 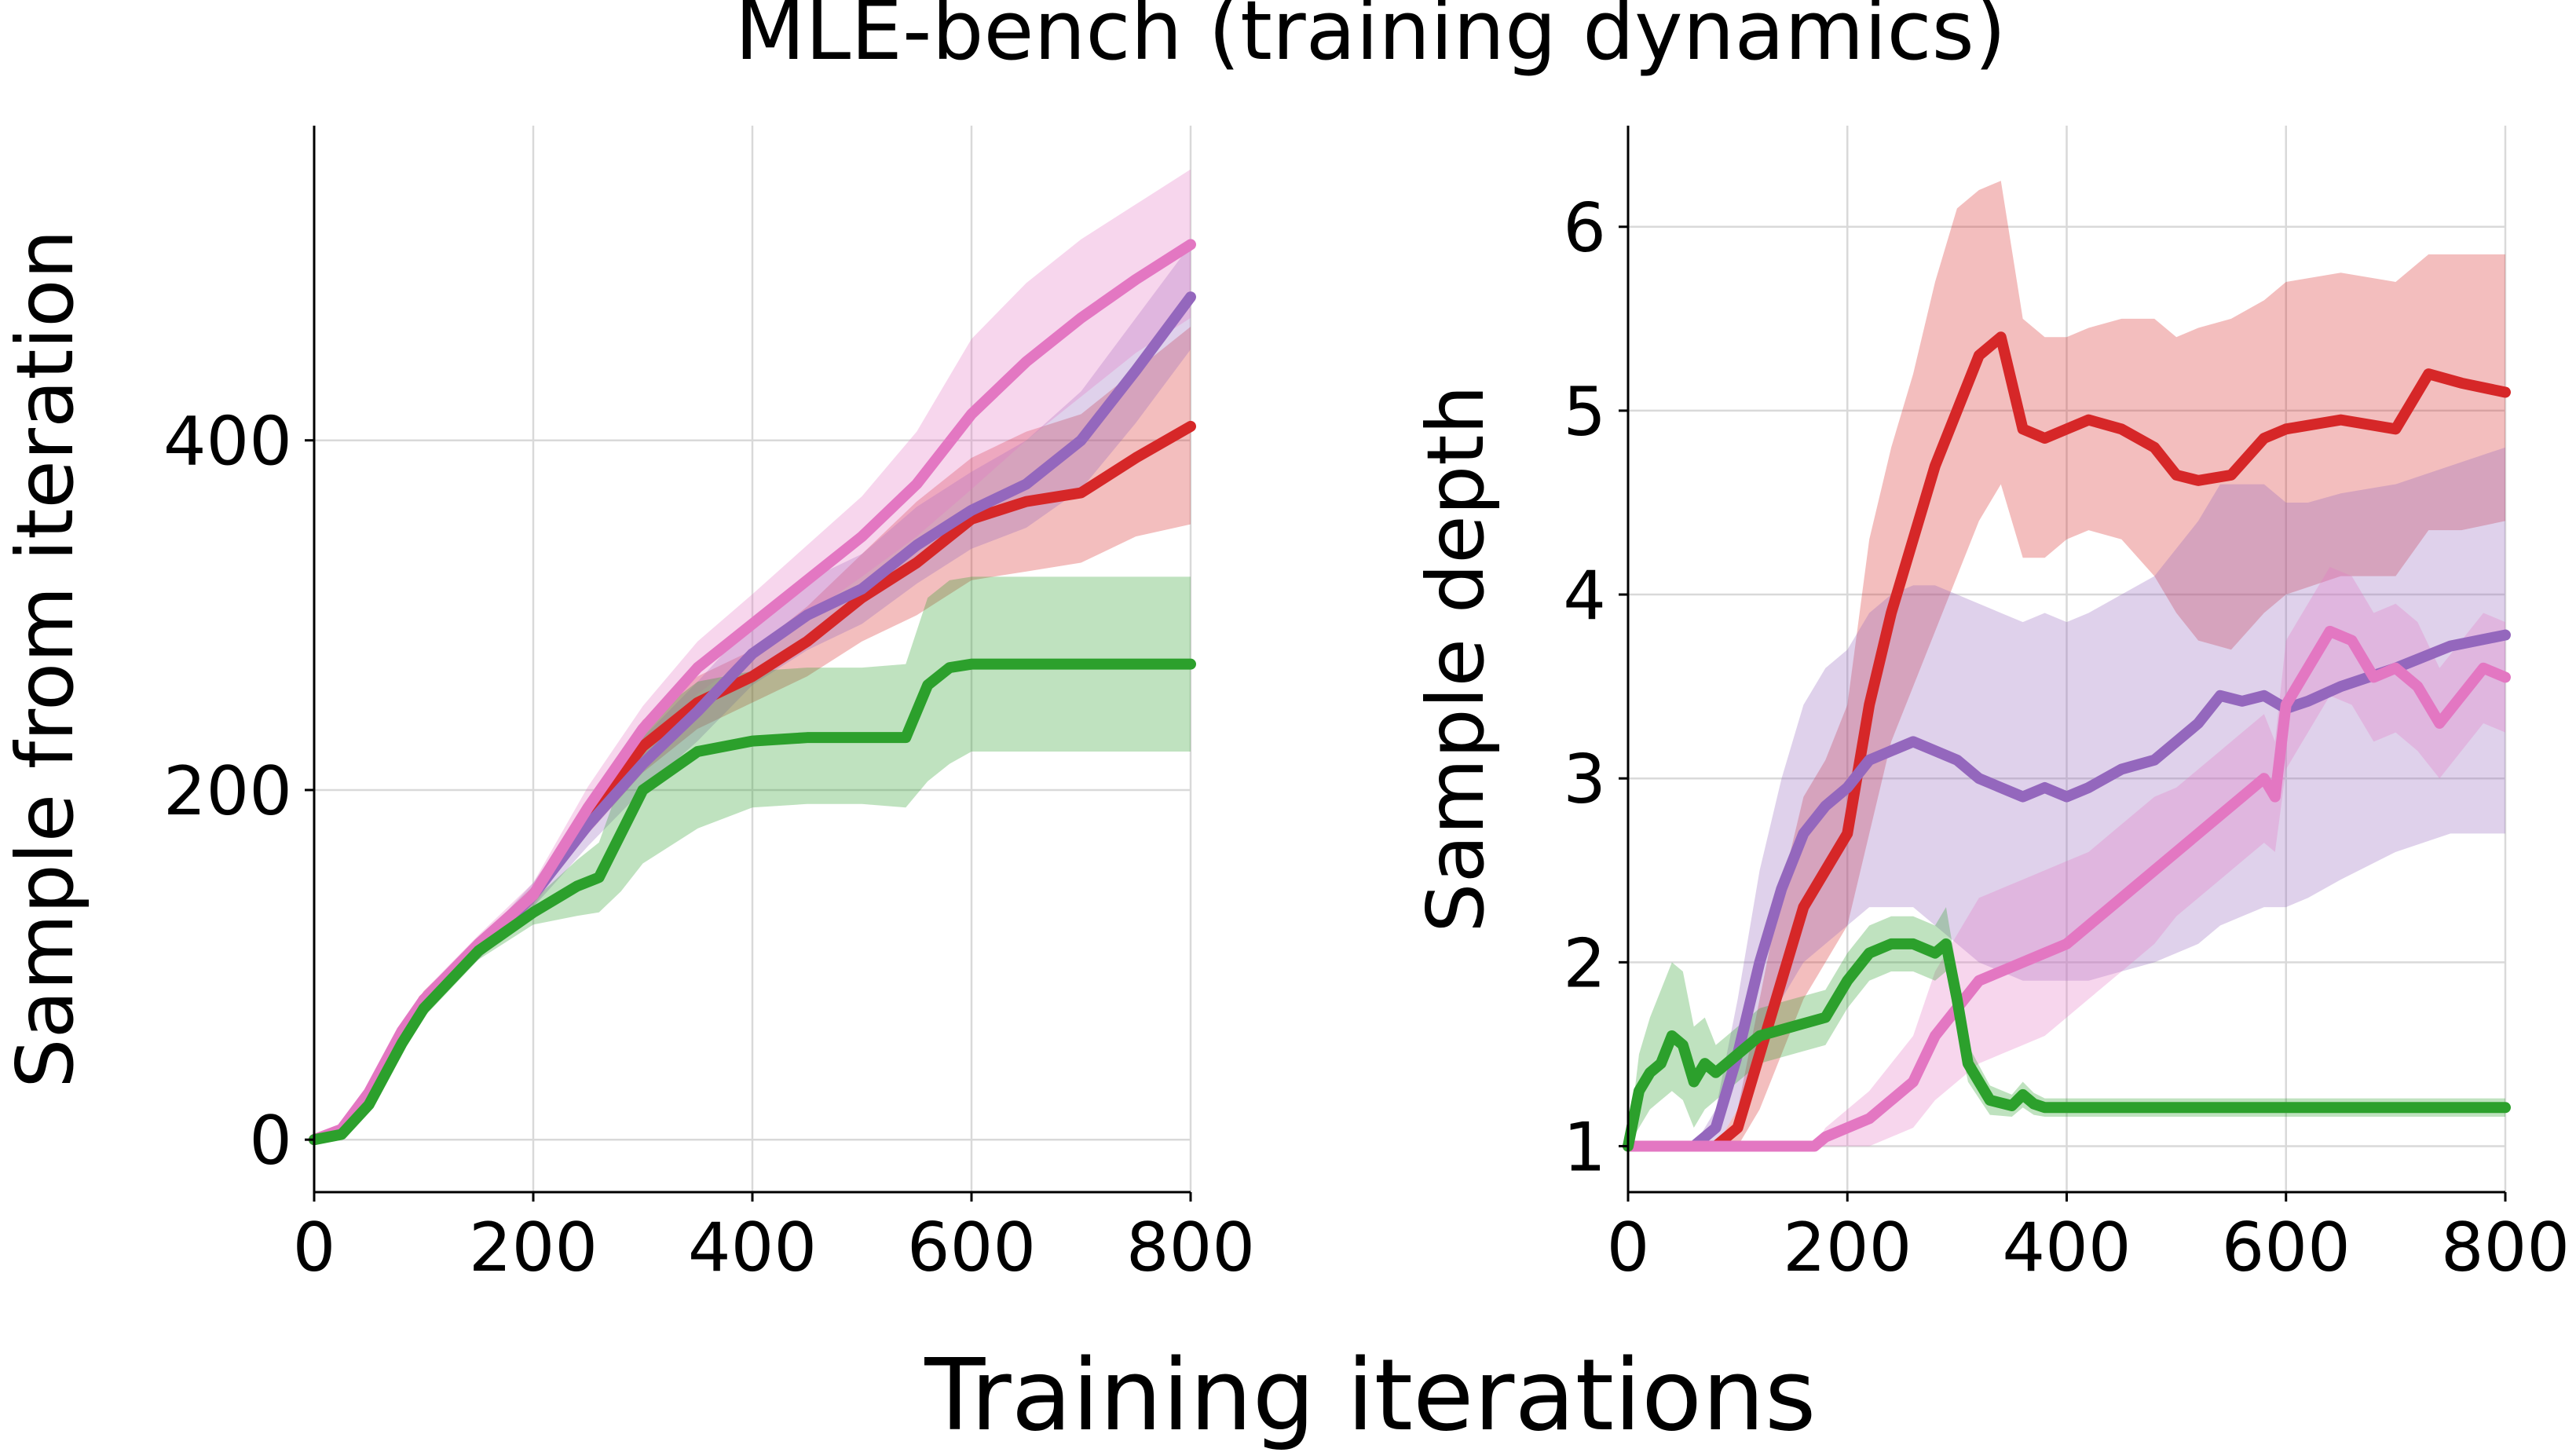 What do you see at coordinates (46, 658) in the screenshot?
I see `y-axis-label: Sample from iteration` at bounding box center [46, 658].